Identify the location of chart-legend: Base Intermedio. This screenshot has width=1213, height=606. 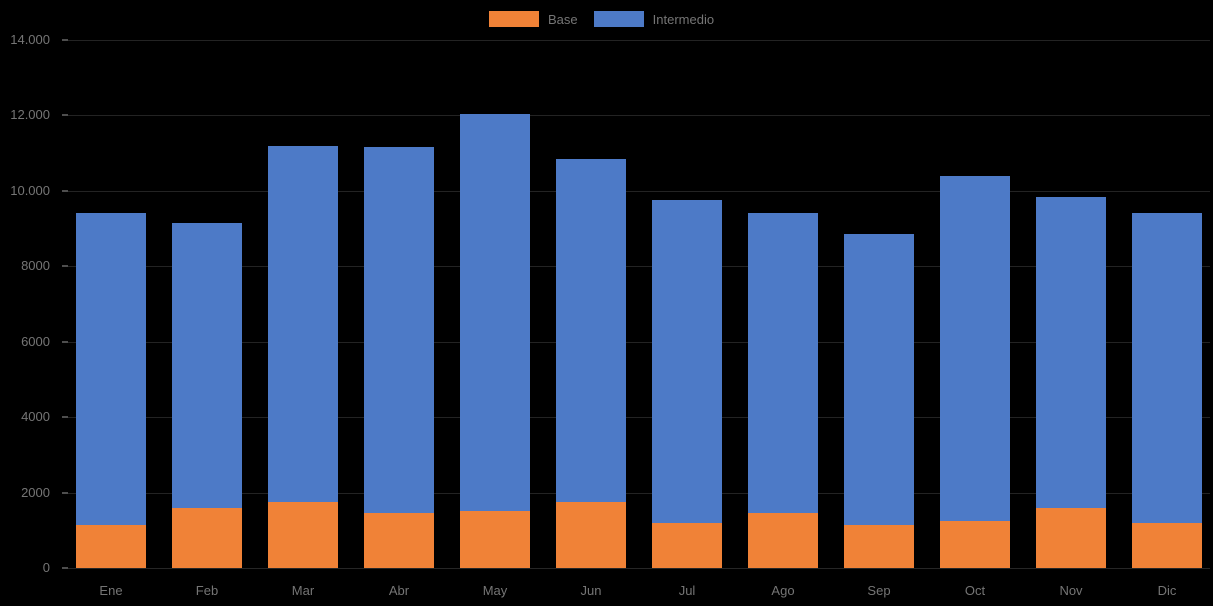
(601, 19).